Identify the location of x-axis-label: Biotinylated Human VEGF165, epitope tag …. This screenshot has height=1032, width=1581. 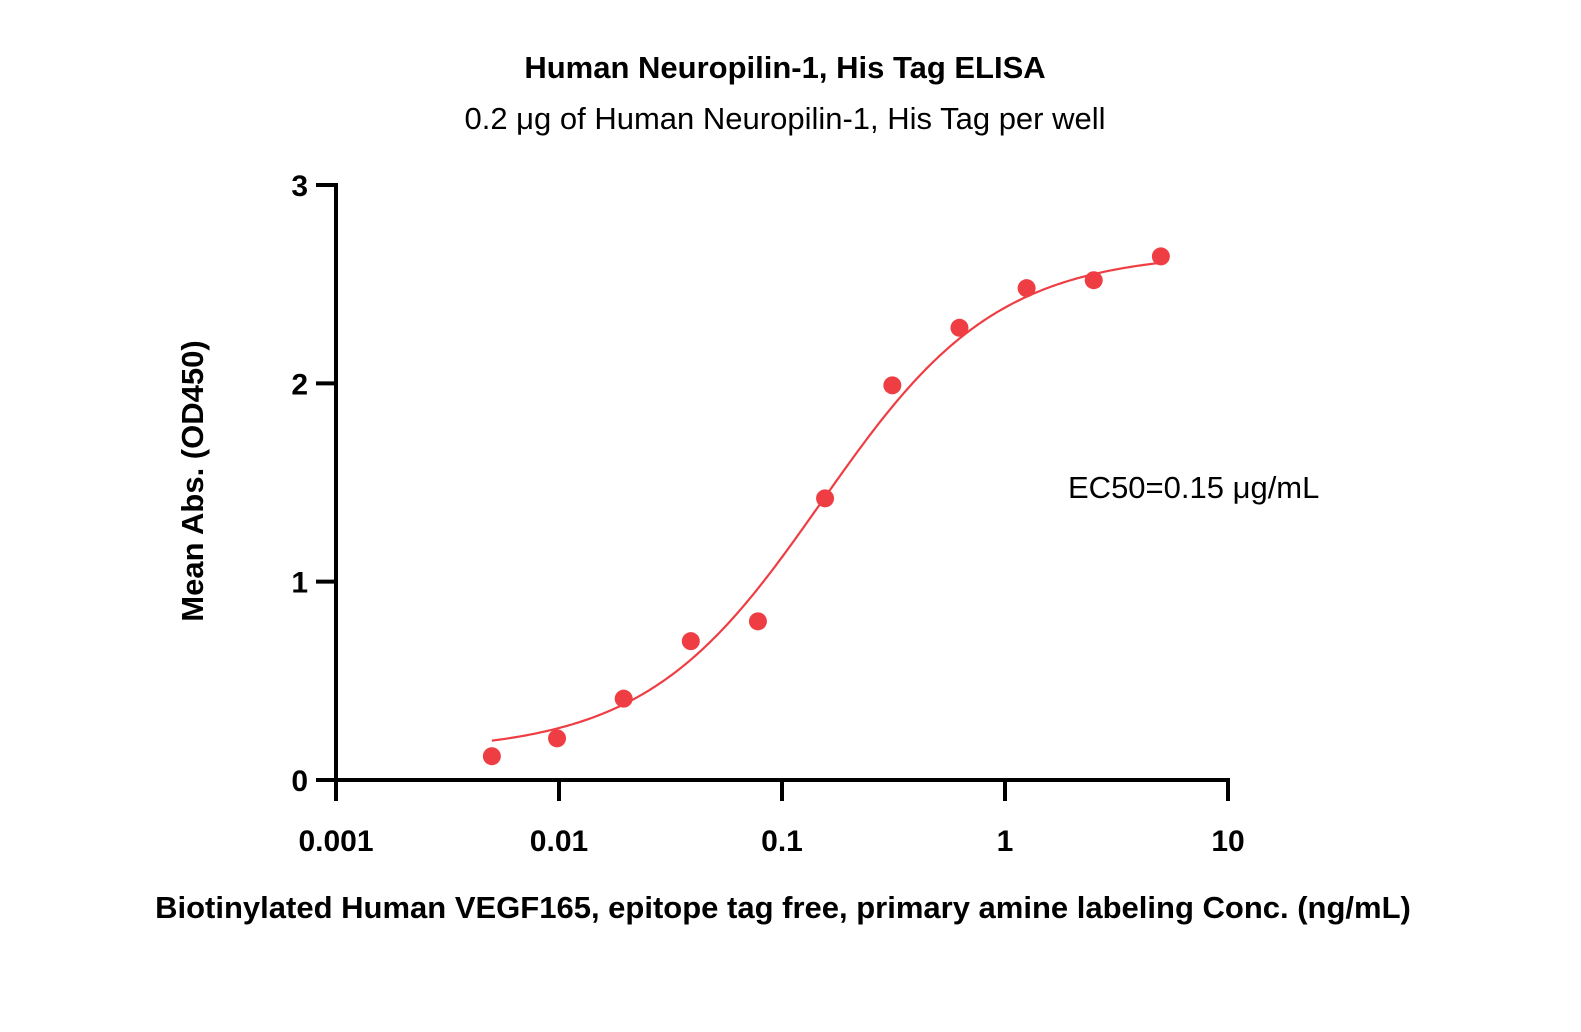
(783, 907).